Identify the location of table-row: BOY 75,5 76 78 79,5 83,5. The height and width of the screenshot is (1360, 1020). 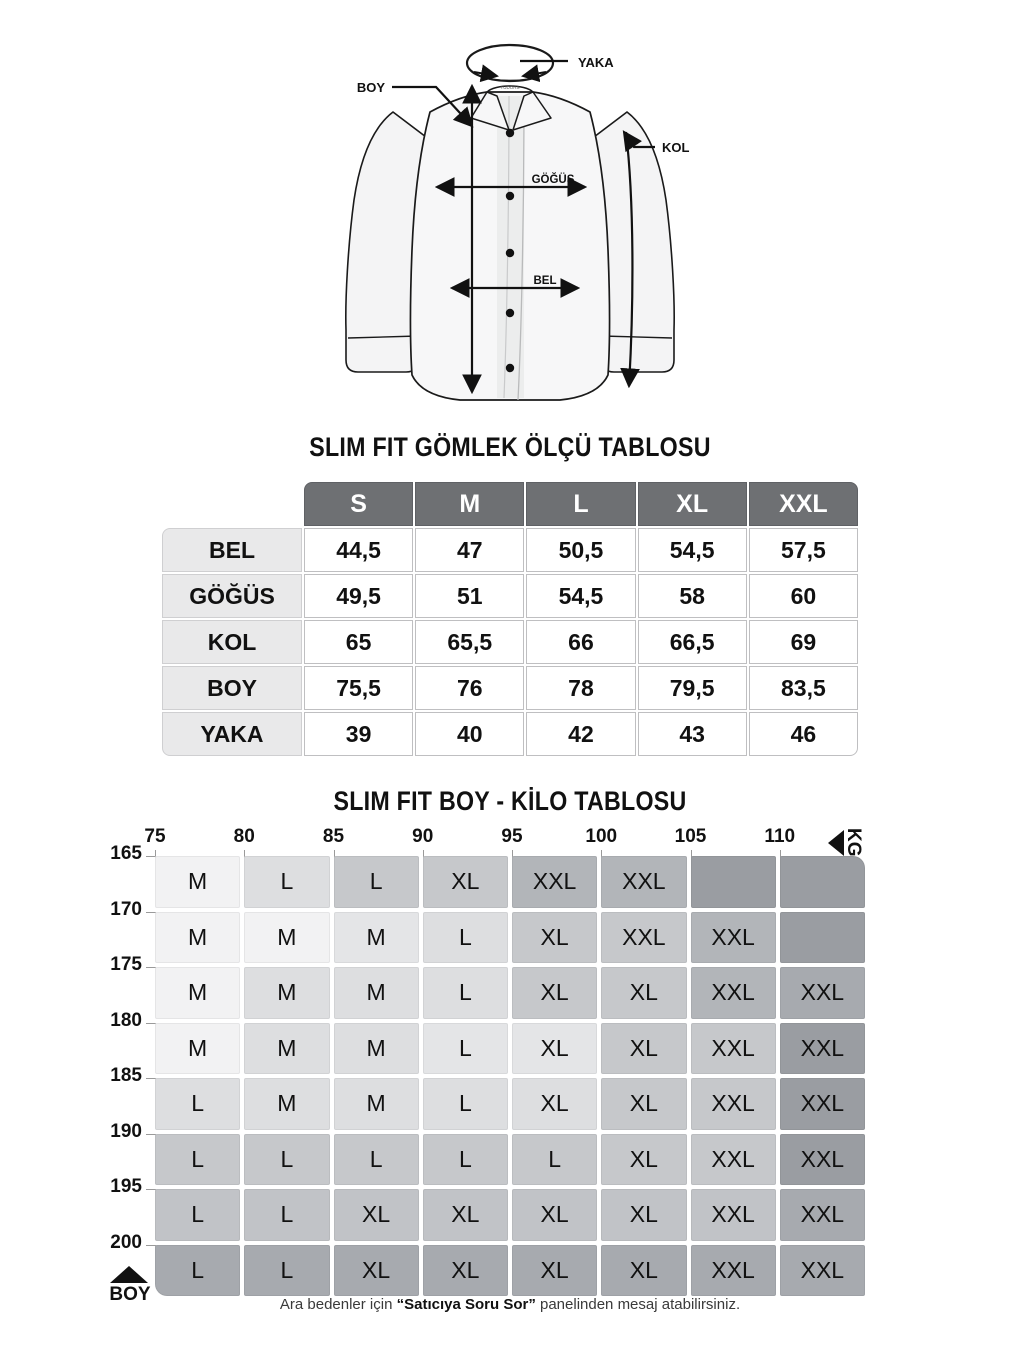
(510, 688).